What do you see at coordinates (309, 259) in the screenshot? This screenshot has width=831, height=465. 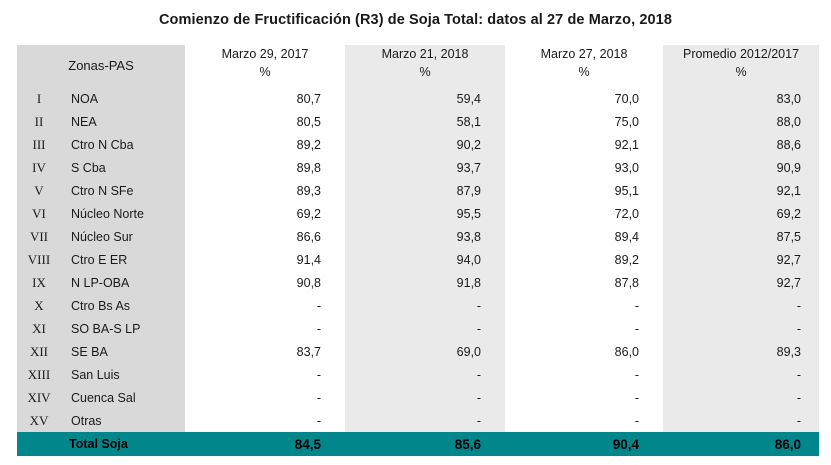 I see `value-cell: 91,4` at bounding box center [309, 259].